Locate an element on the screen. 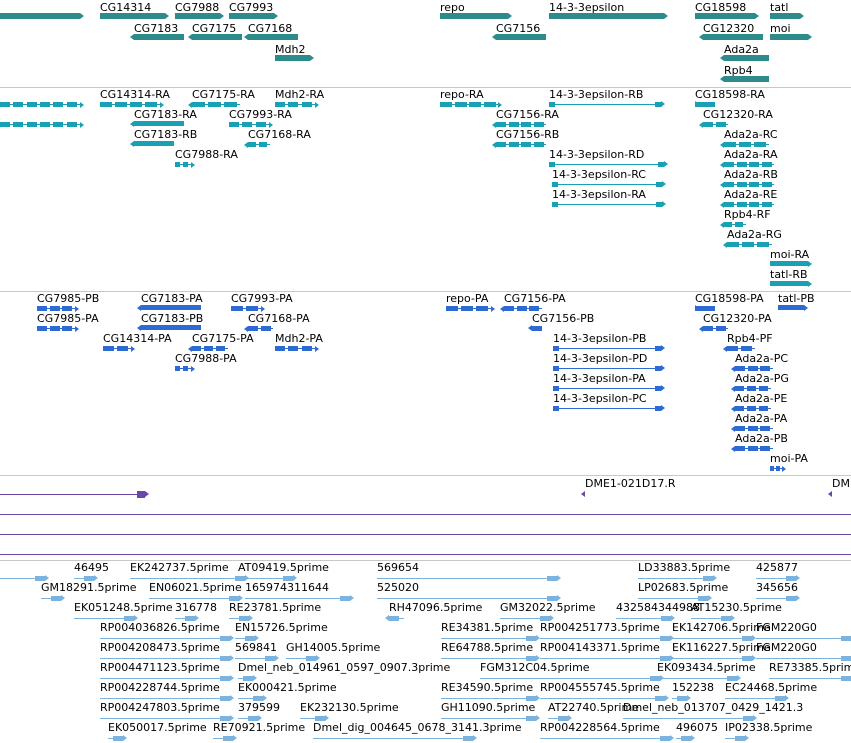 The width and height of the screenshot is (851, 743). feature-label: CG14314-RA is located at coordinates (135, 94).